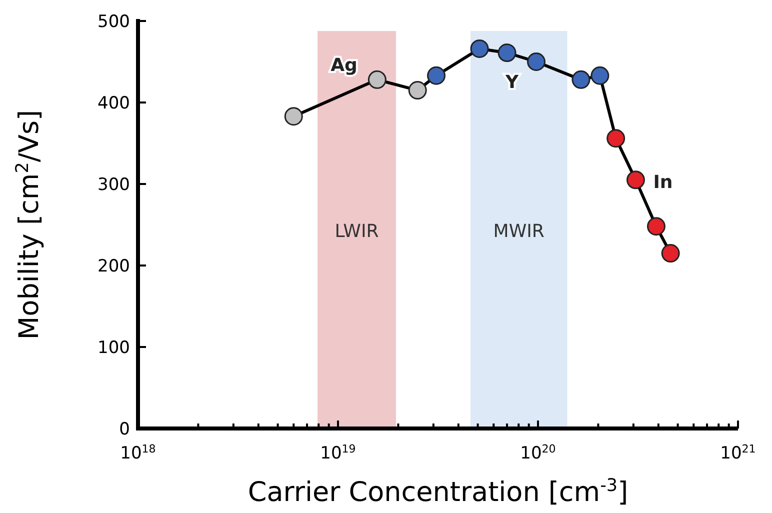 The width and height of the screenshot is (772, 513). Describe the element at coordinates (438, 492) in the screenshot. I see `x-axis-title: Carrier Concentration [cm$^{-3}$]` at that location.